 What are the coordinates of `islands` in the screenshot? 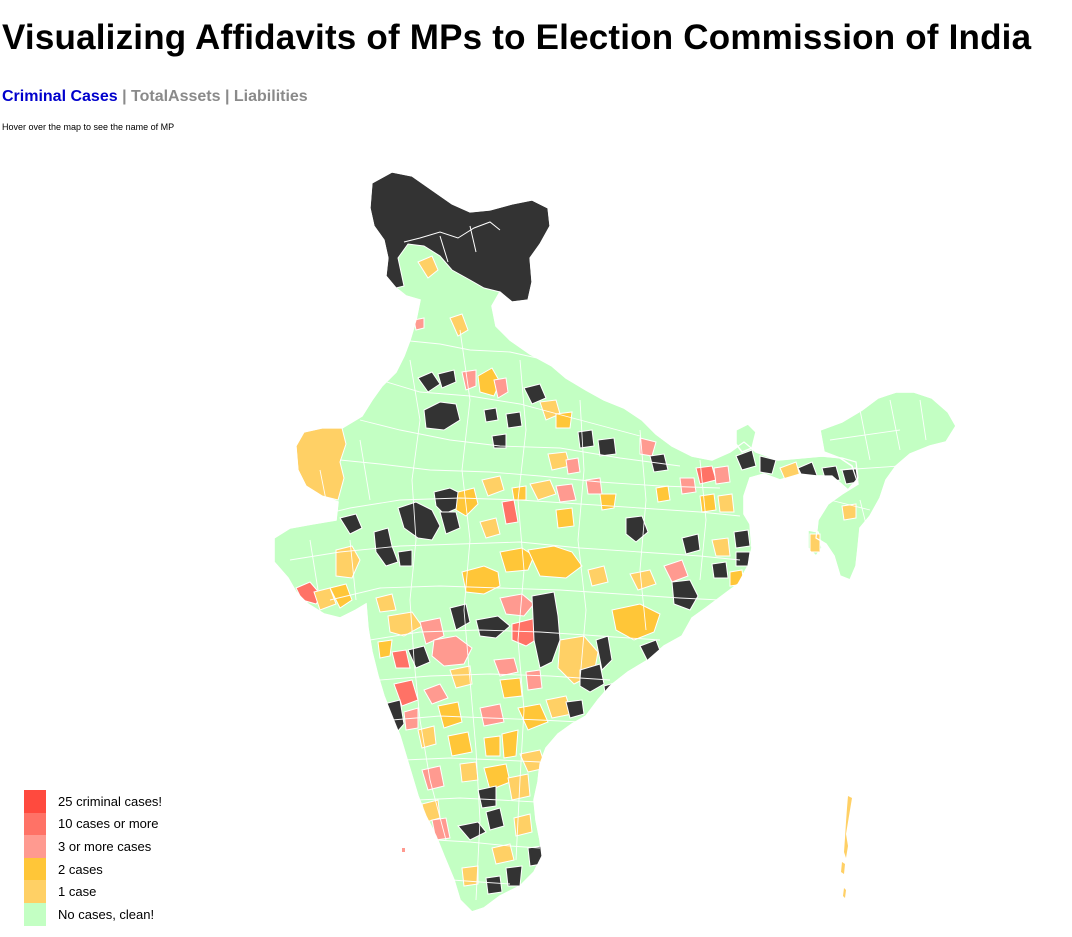 It's located at (627, 847).